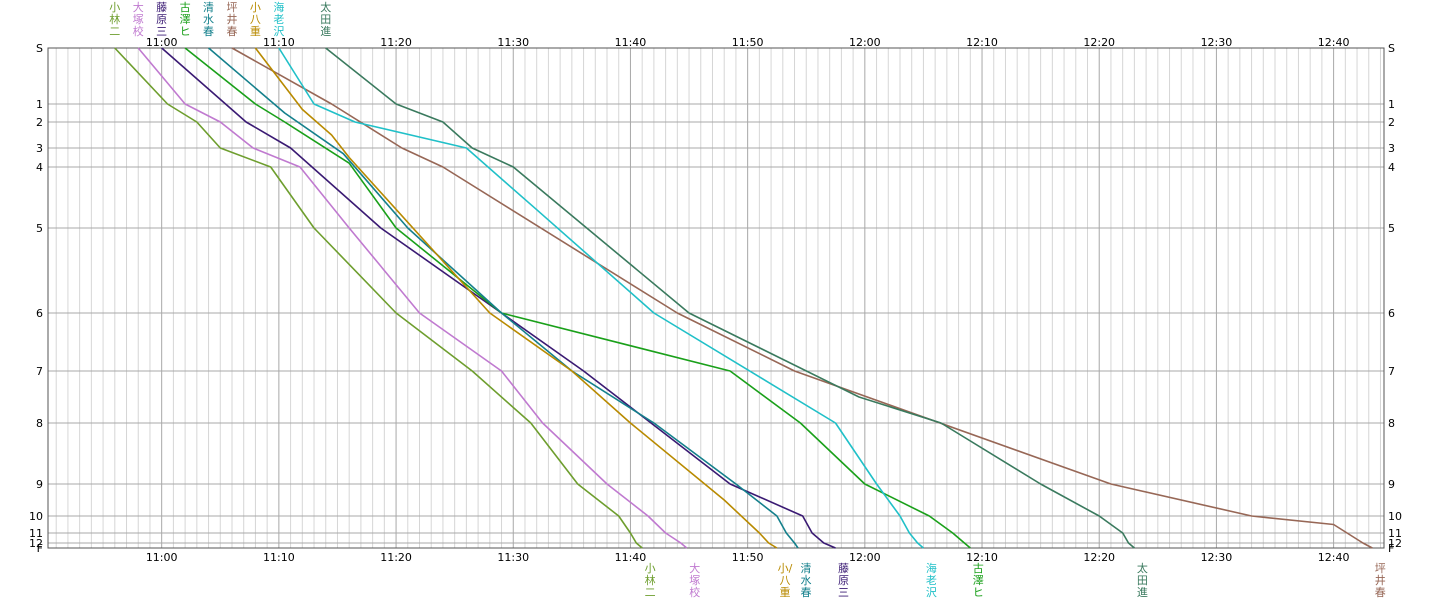 This screenshot has width=1436, height=600. Describe the element at coordinates (1391, 313) in the screenshot. I see `y-tick-label-right: 6` at that location.